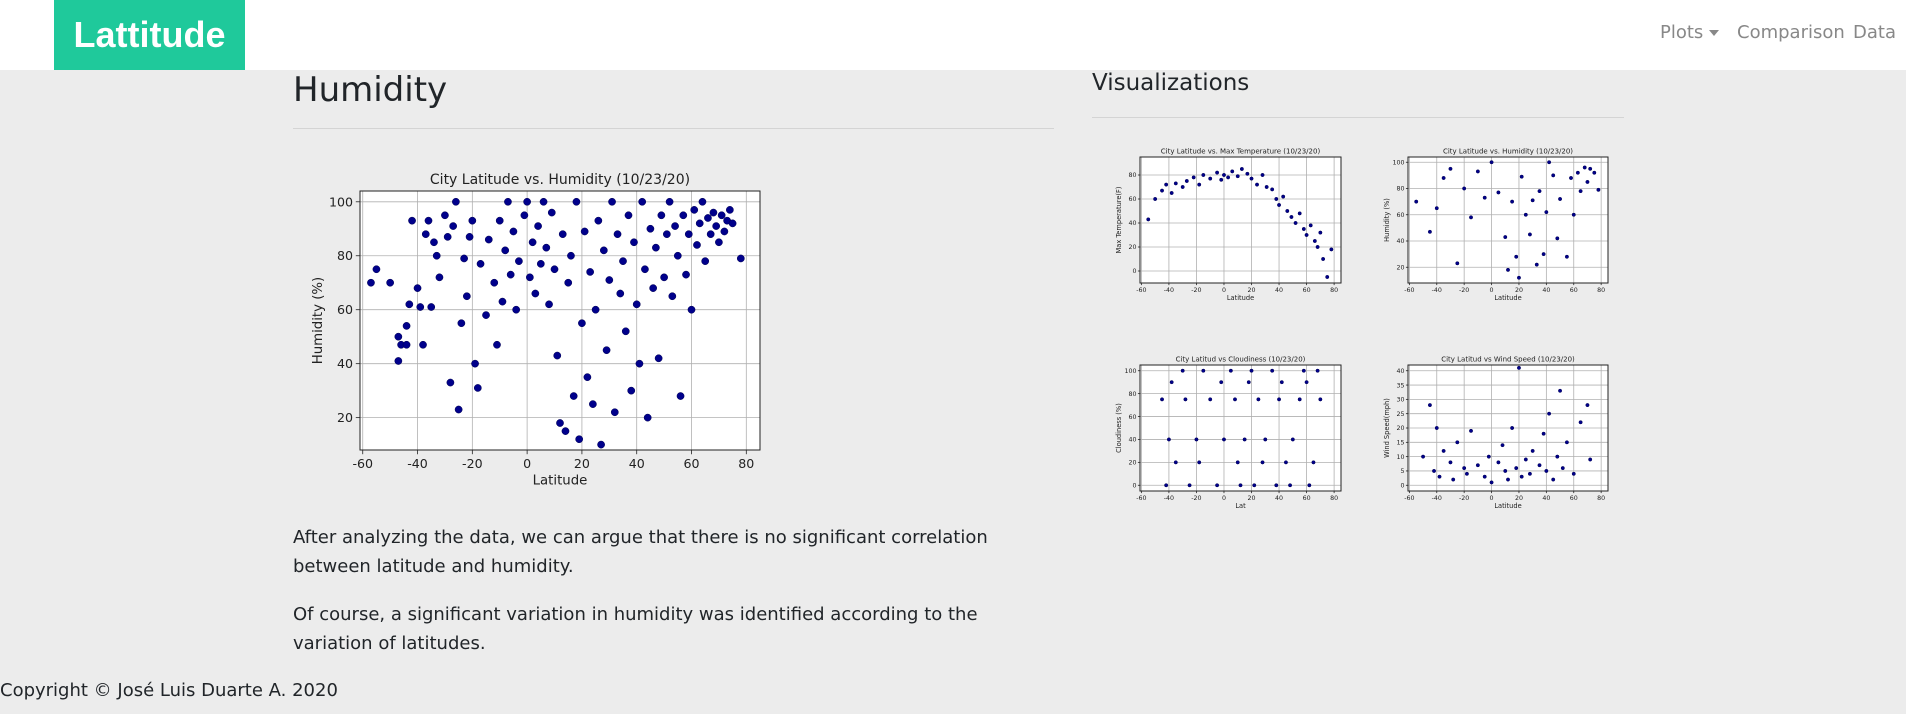  Describe the element at coordinates (1358, 117) in the screenshot. I see `divider` at that location.